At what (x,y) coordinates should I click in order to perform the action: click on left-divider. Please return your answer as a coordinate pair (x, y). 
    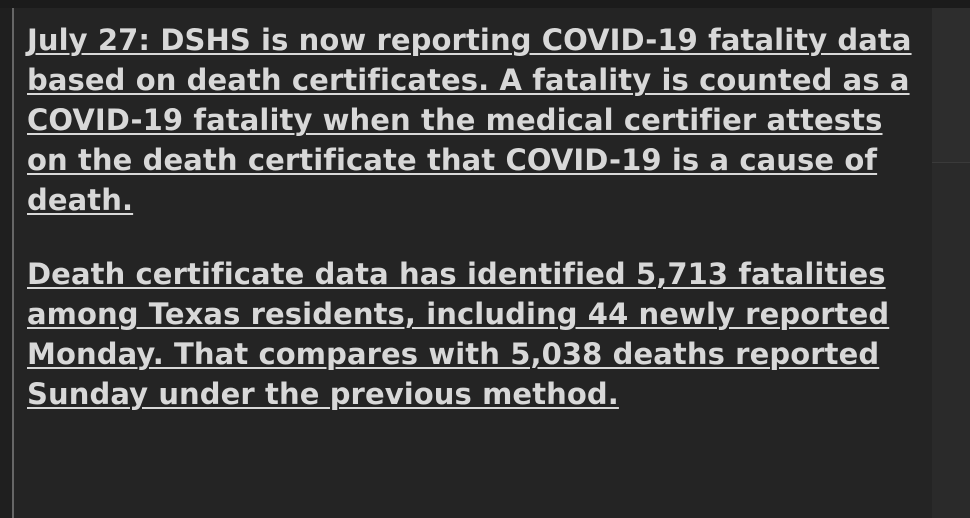
    Looking at the image, I should click on (13, 263).